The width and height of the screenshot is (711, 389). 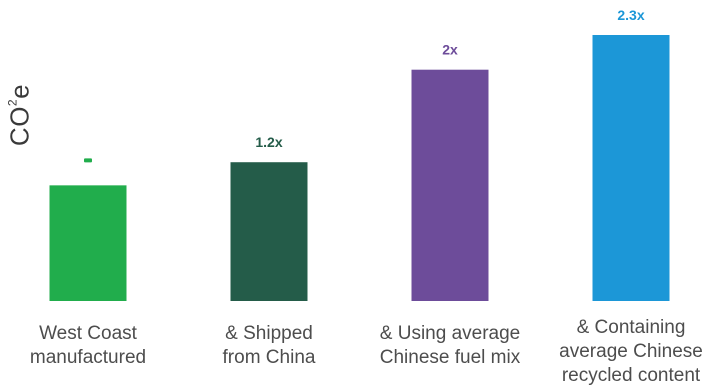 What do you see at coordinates (268, 142) in the screenshot?
I see `value-label-1: 1.2x` at bounding box center [268, 142].